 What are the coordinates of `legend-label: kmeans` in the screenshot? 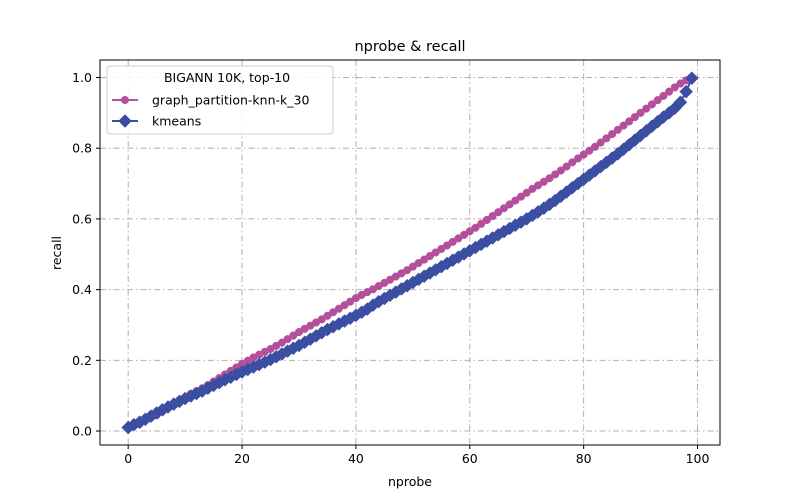 It's located at (176, 121).